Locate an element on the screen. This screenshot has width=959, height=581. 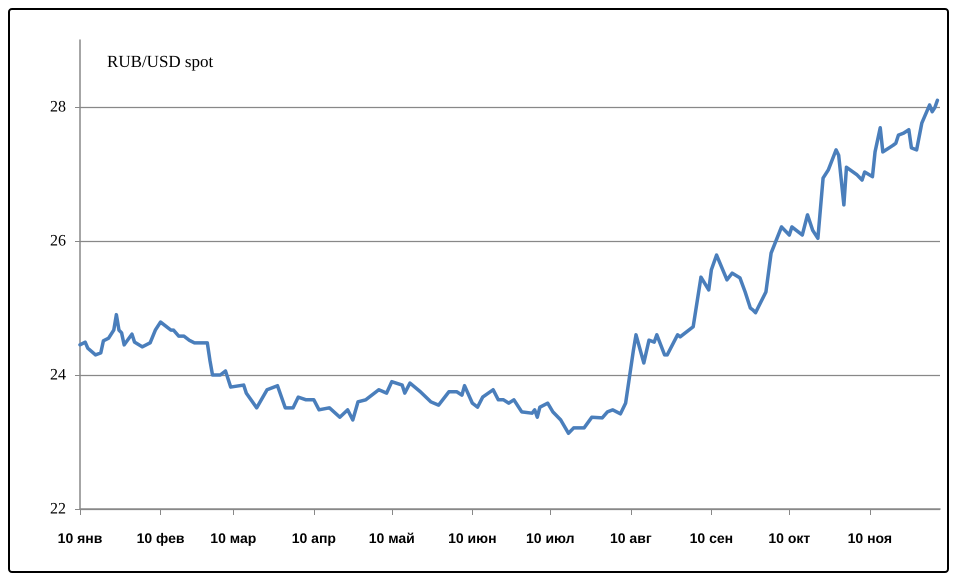
x-tick-label: 10 янв is located at coordinates (80, 538).